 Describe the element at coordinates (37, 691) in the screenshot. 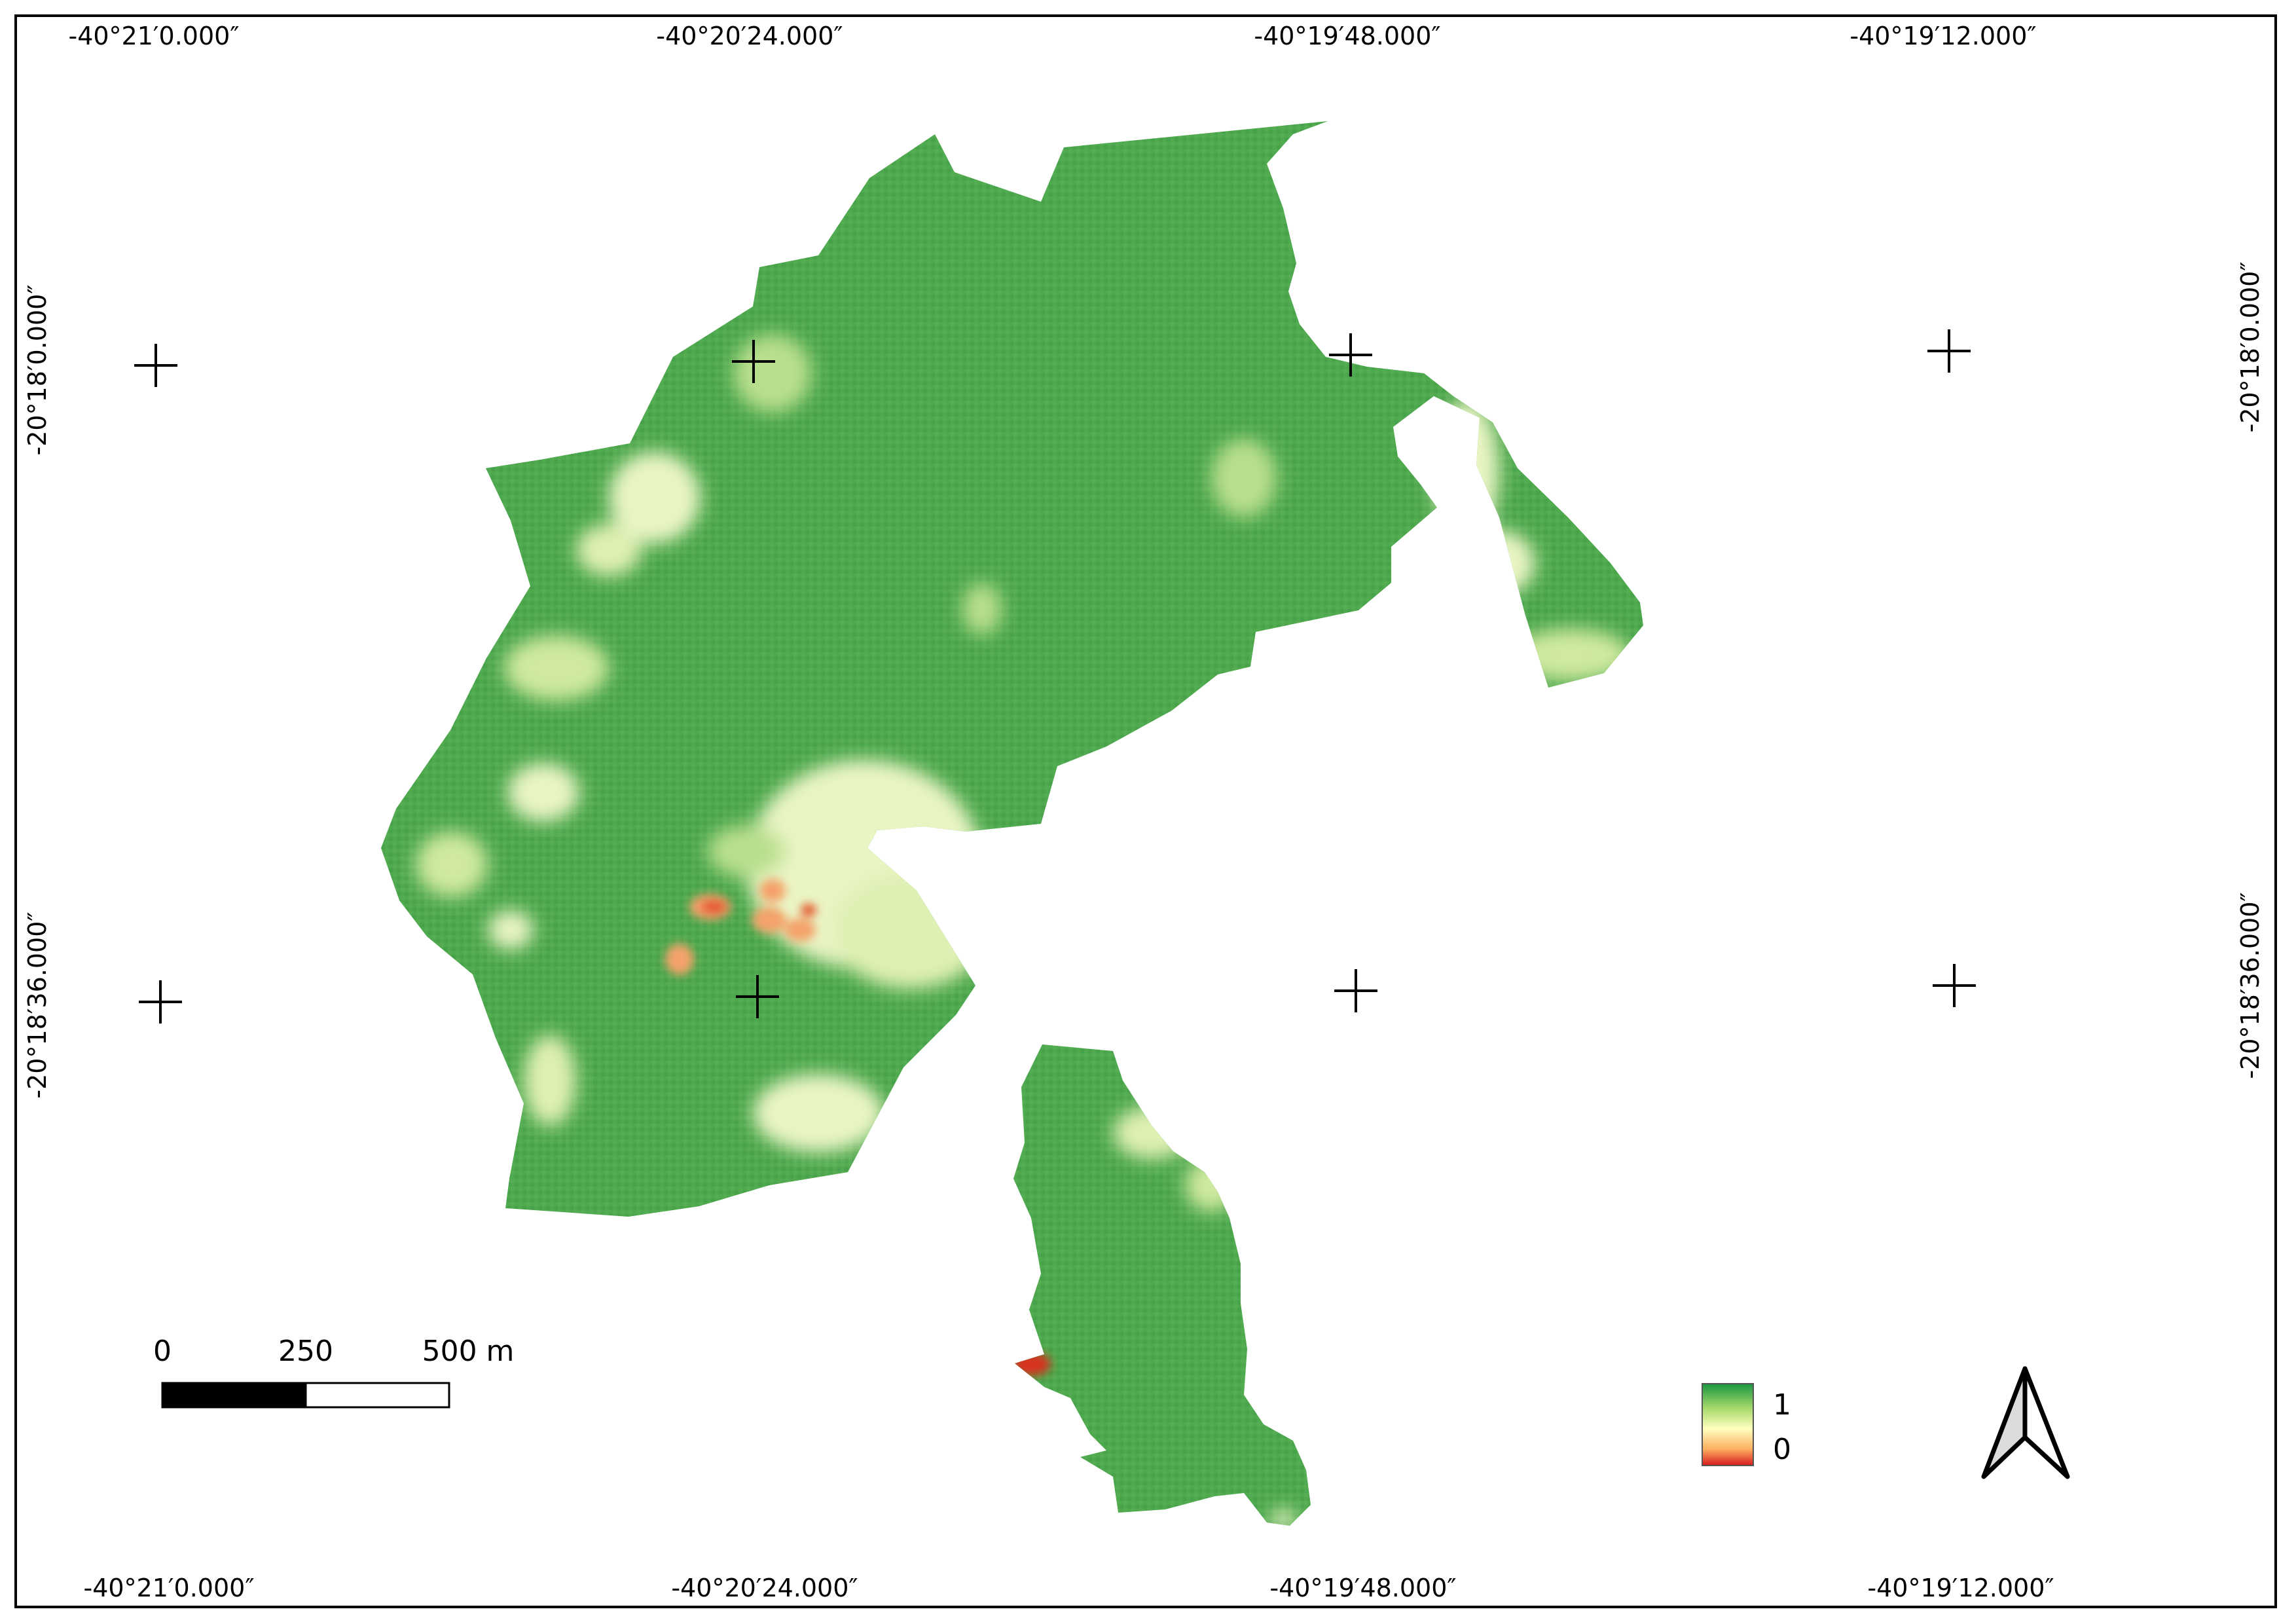

I see `left-latitude-labels: -20°18′0.000″ -20°18′36.000″` at that location.